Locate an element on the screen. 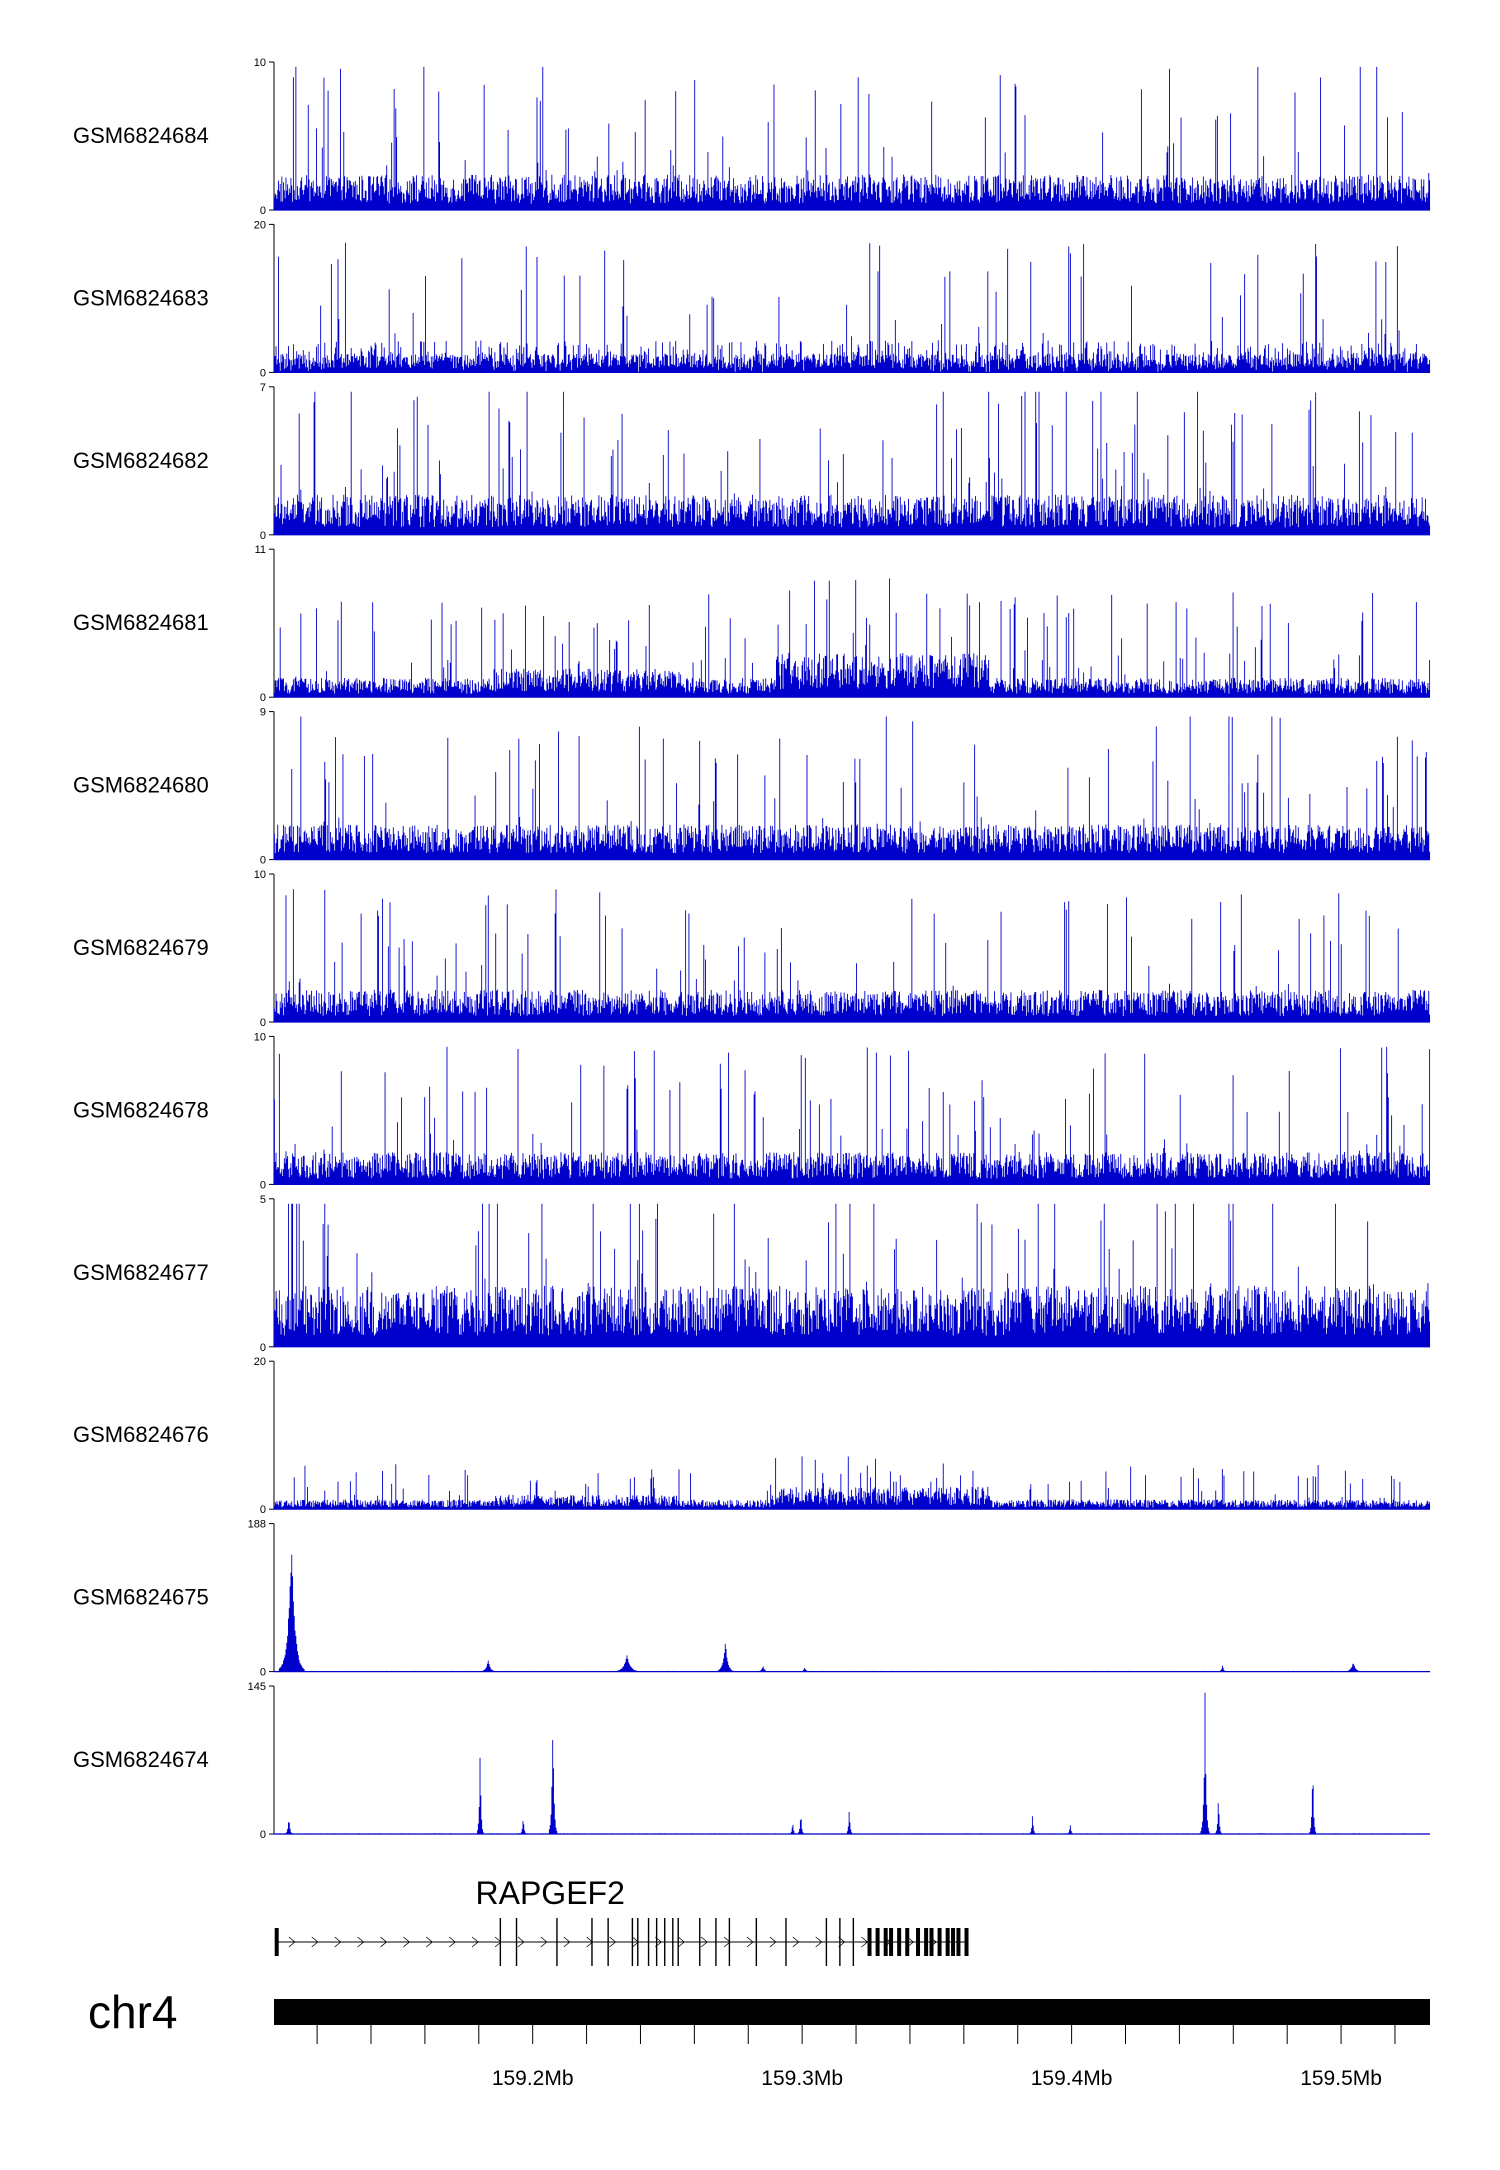  x-tick-label: 159.2Mb is located at coordinates (533, 2078).